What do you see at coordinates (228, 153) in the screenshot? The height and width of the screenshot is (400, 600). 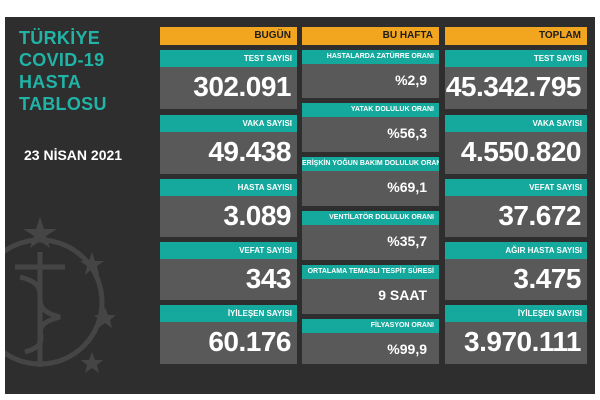 I see `today-case-value: 49.438` at bounding box center [228, 153].